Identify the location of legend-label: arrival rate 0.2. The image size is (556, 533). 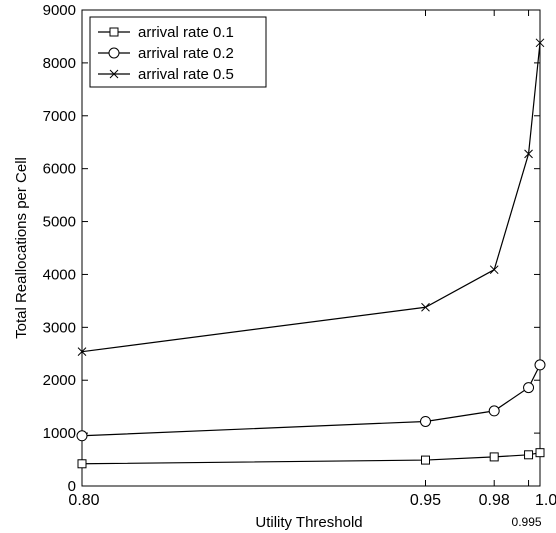
(186, 53).